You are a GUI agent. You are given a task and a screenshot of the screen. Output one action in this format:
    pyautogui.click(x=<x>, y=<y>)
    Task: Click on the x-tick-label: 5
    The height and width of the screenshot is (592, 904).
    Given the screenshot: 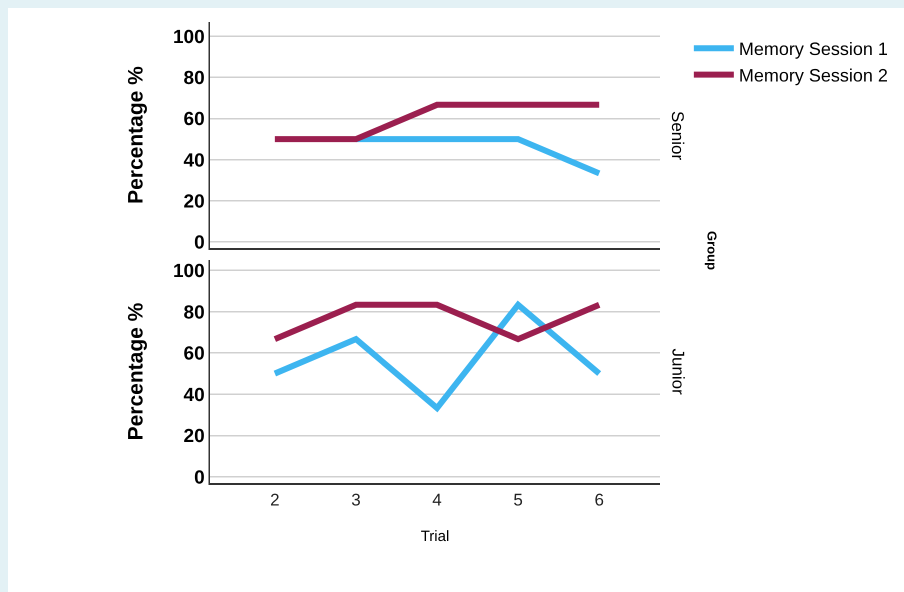 What is the action you would take?
    pyautogui.click(x=518, y=500)
    